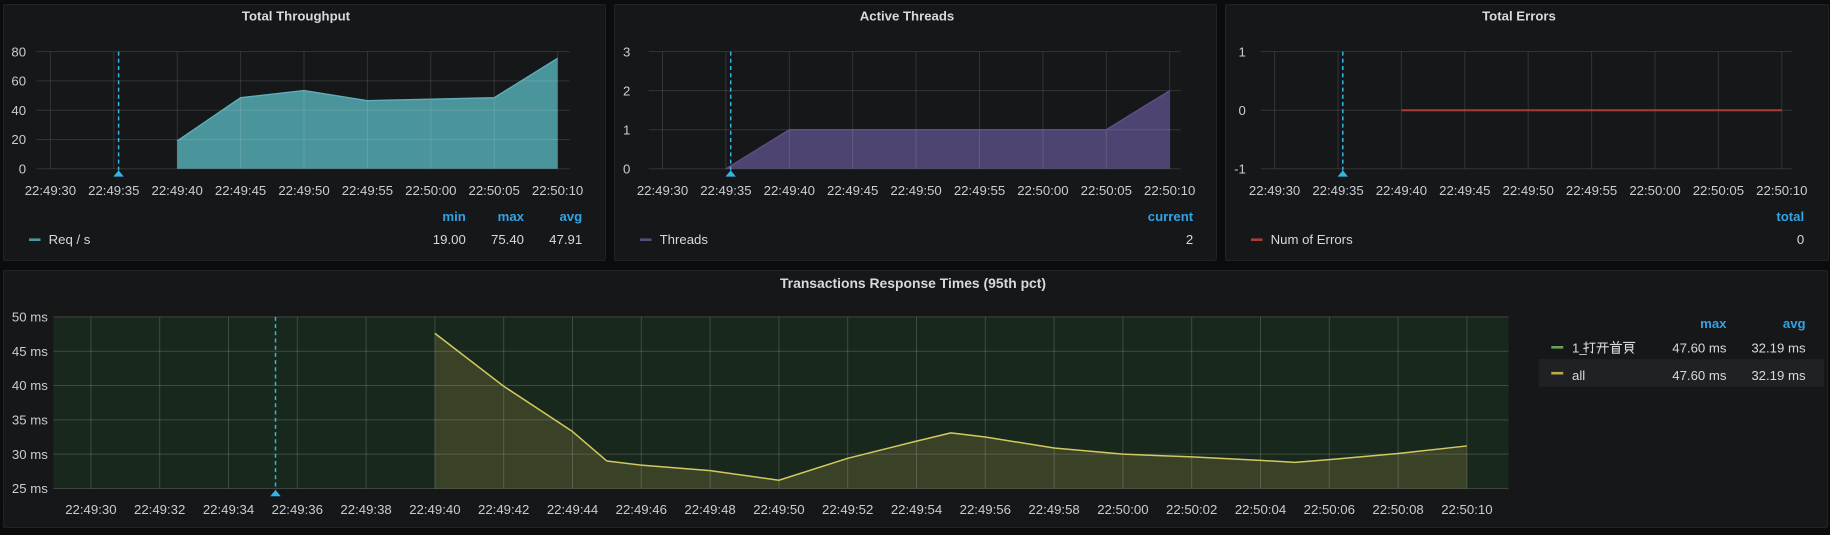 The height and width of the screenshot is (535, 1830). I want to click on svg-text: 22:50:06, so click(1329, 509).